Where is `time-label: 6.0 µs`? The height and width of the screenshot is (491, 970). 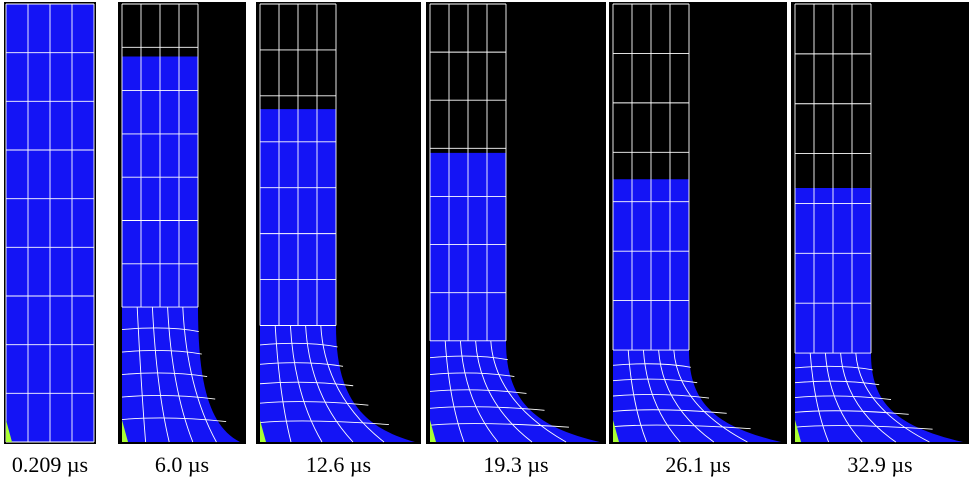 time-label: 6.0 µs is located at coordinates (182, 464).